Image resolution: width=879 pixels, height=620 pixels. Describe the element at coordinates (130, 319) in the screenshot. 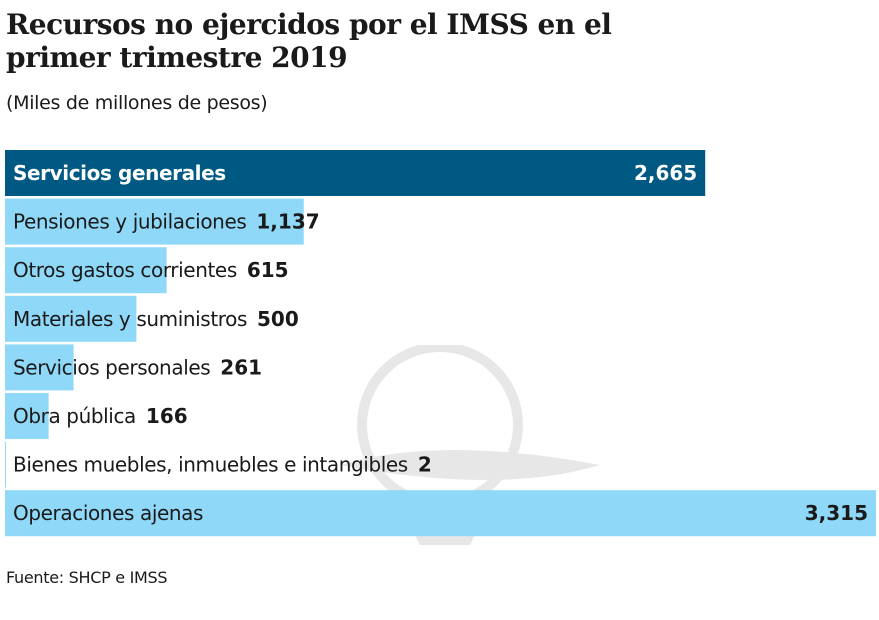

I see `category-label: Materiales y suministros` at that location.